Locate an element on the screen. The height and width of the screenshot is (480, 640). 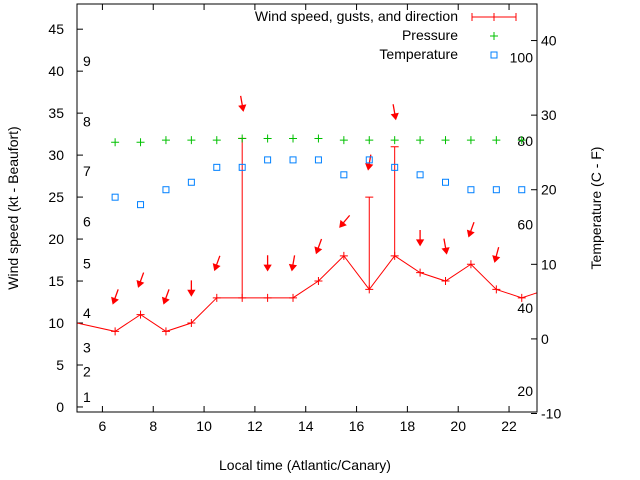
x-tick-label: 14 is located at coordinates (306, 426).